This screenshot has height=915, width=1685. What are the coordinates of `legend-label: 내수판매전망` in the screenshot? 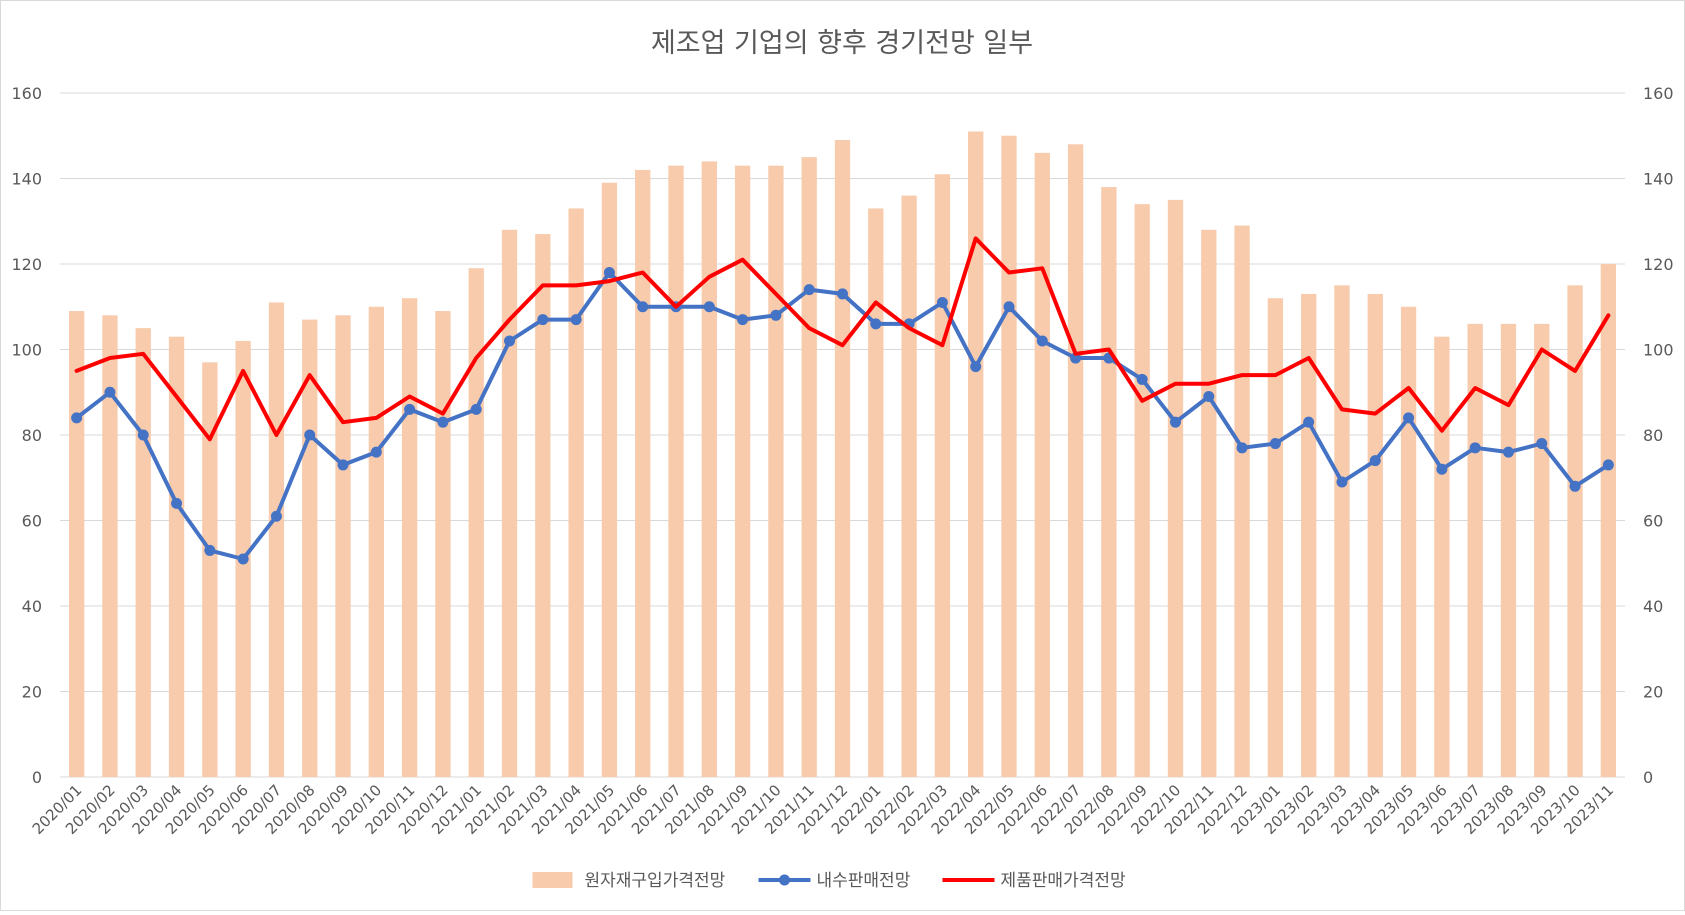 It's located at (864, 881).